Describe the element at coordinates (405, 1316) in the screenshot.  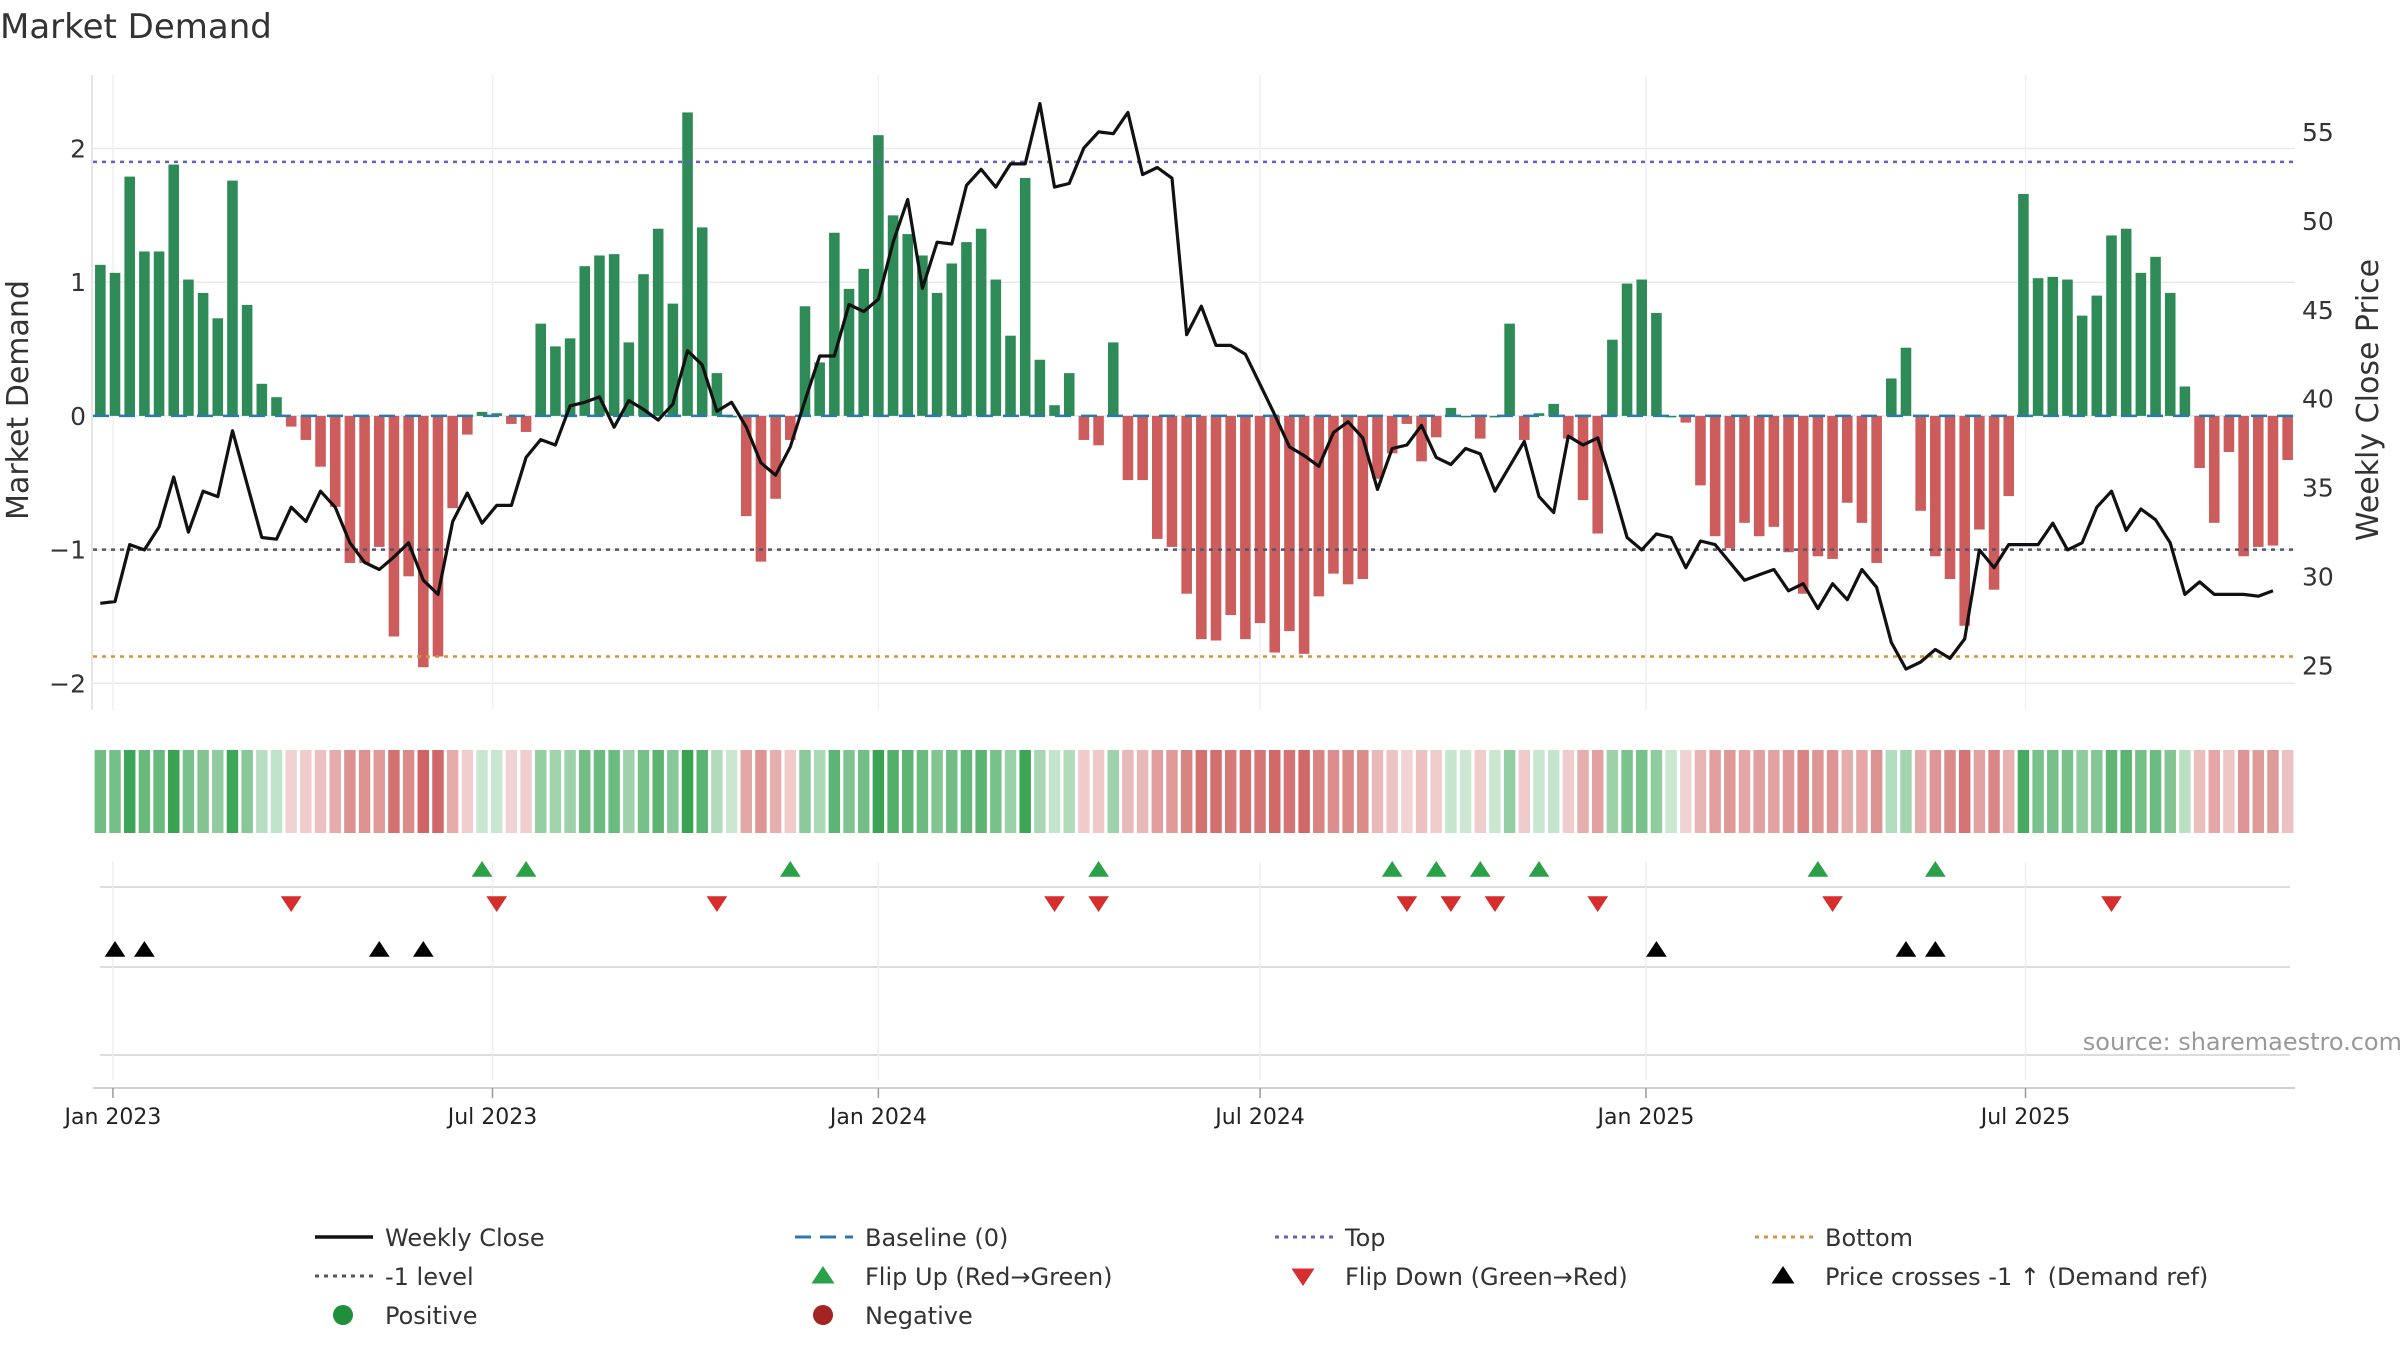
I see `legend-item: Positive` at that location.